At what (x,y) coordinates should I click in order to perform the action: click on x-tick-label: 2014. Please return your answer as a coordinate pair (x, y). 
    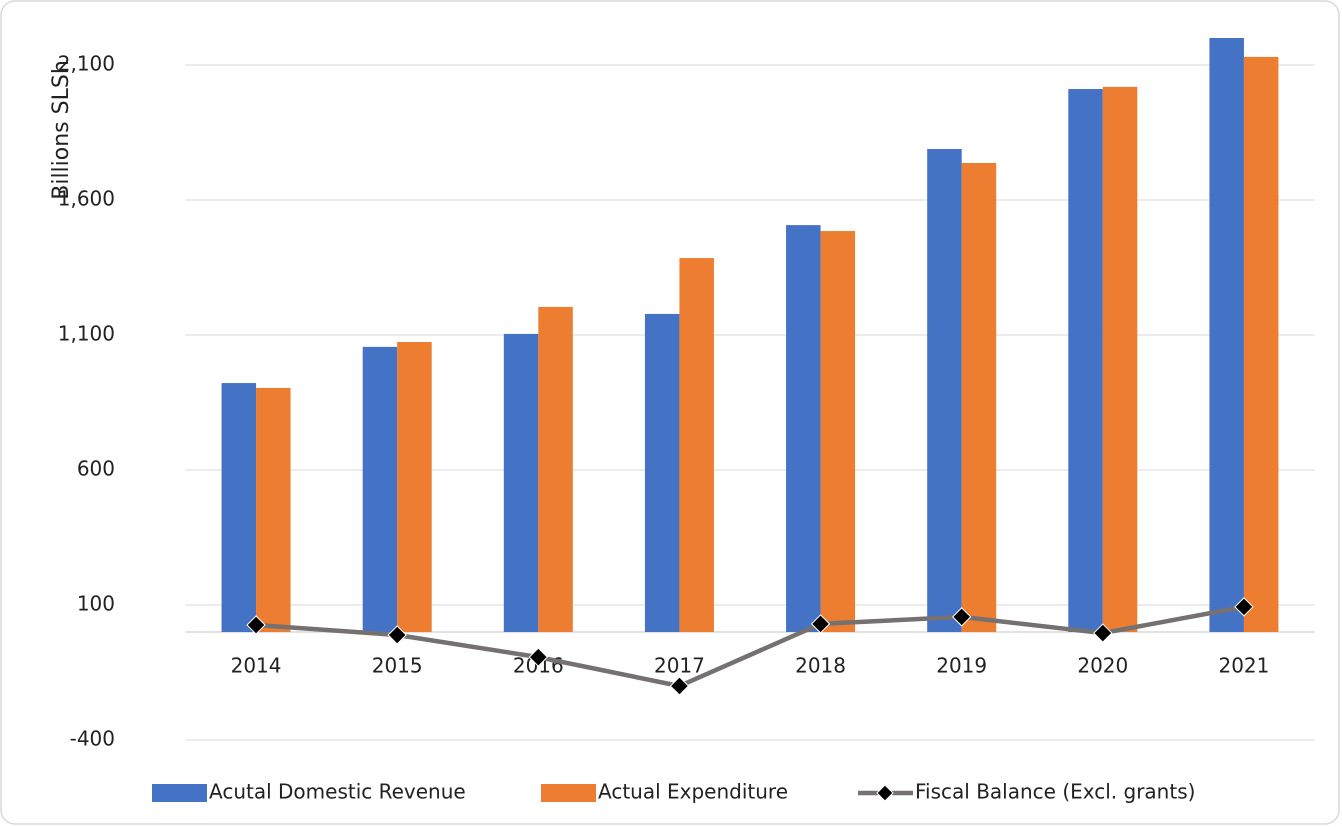
    Looking at the image, I should click on (256, 666).